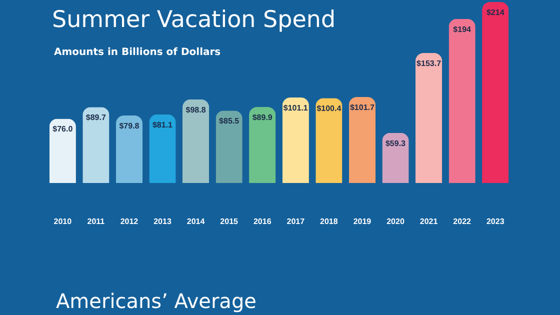 This screenshot has height=315, width=560. What do you see at coordinates (495, 221) in the screenshot?
I see `x-tick-label: 2023` at bounding box center [495, 221].